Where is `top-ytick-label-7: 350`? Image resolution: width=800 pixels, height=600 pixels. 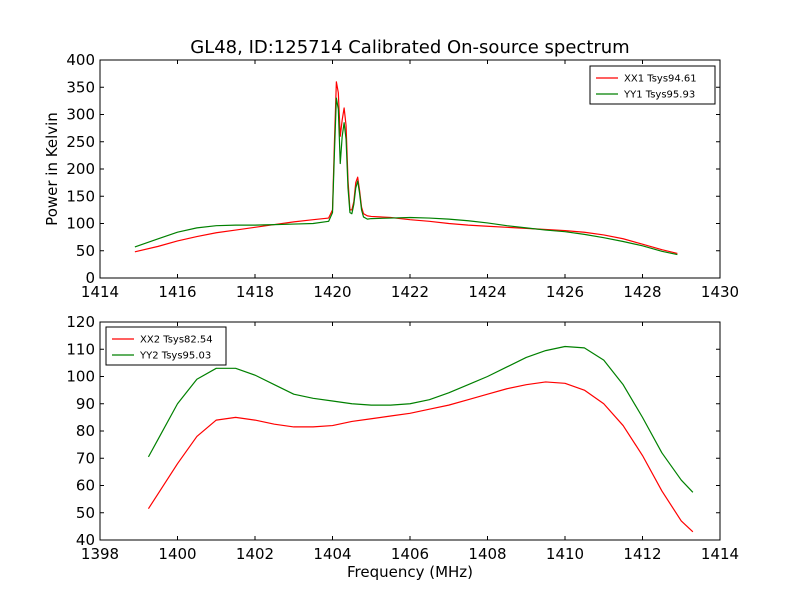
top-ytick-label-7: 350 is located at coordinates (80, 87).